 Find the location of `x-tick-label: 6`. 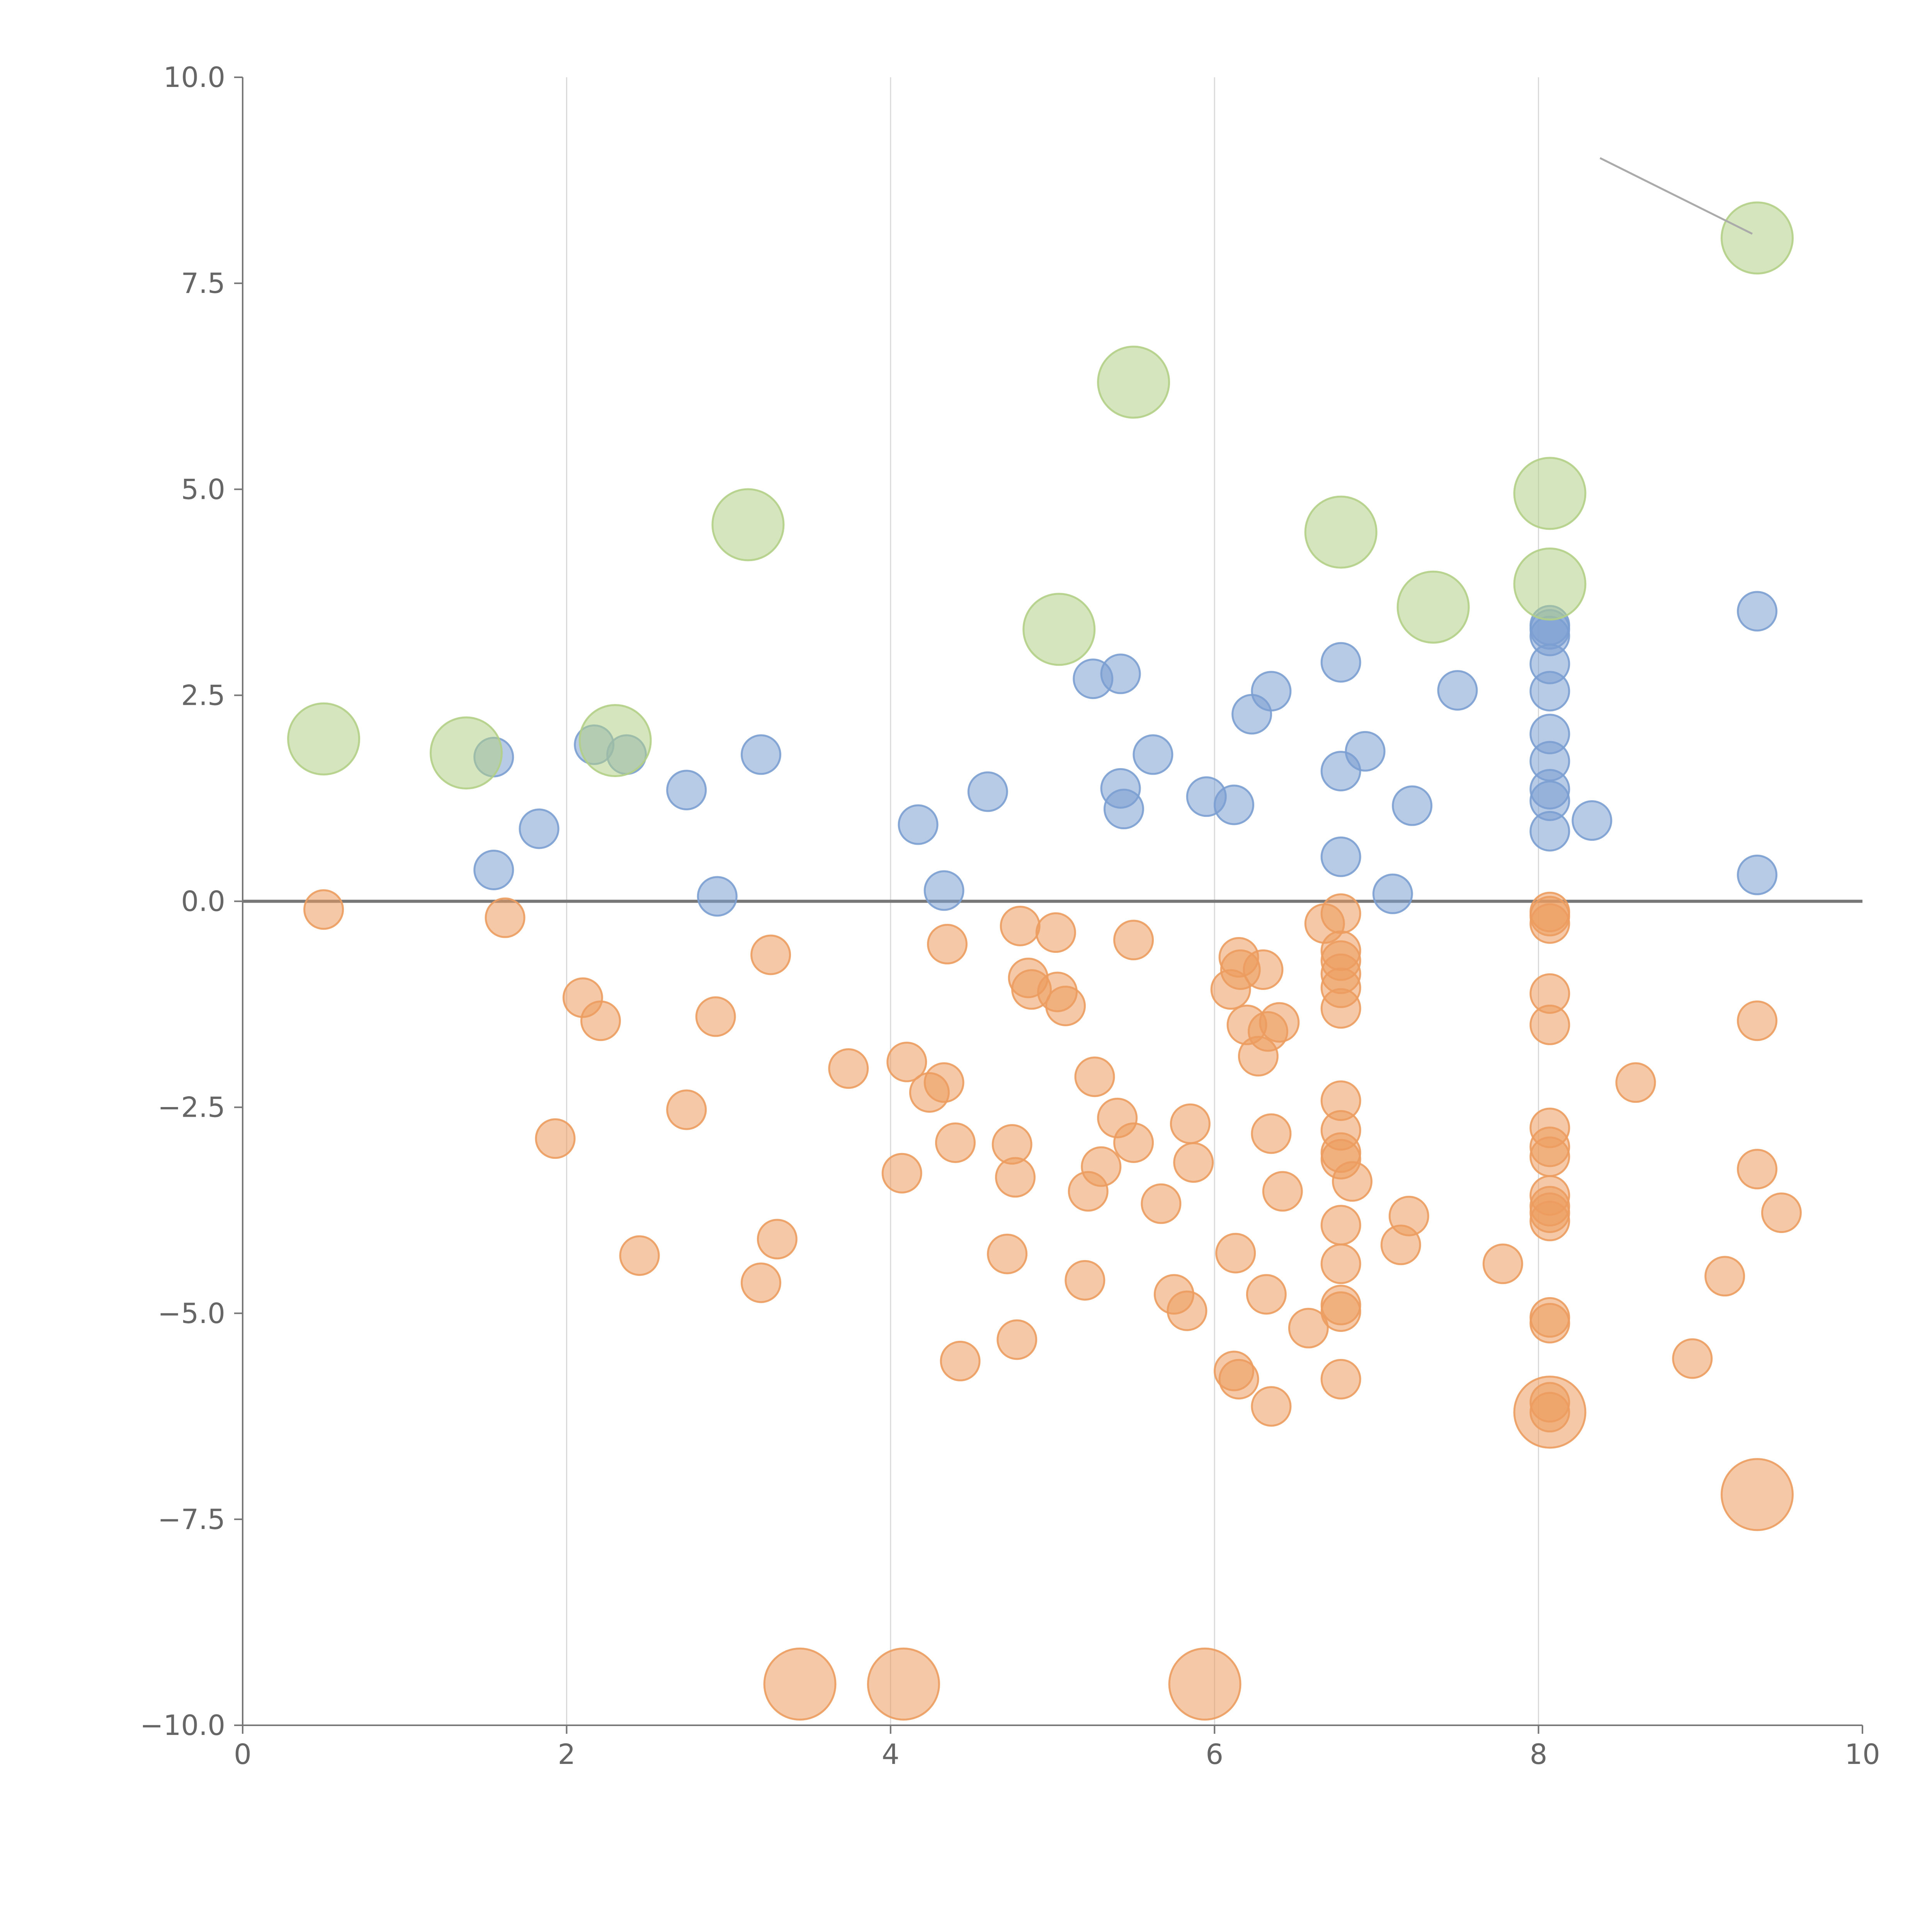

x-tick-label: 6 is located at coordinates (1214, 1754).